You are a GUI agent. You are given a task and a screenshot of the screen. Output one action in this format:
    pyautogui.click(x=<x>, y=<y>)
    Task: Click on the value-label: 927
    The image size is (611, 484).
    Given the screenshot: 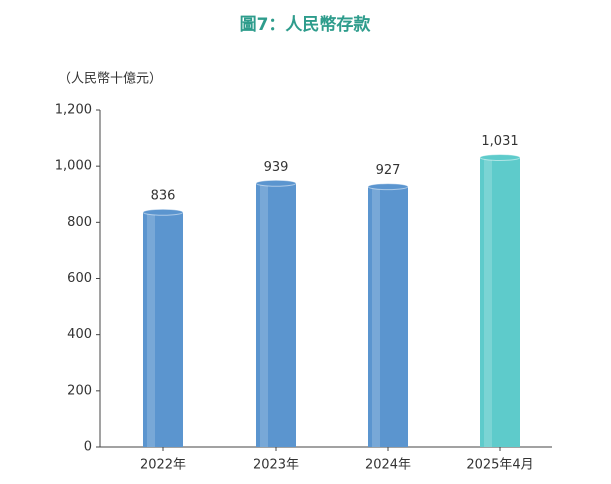 What is the action you would take?
    pyautogui.click(x=388, y=170)
    